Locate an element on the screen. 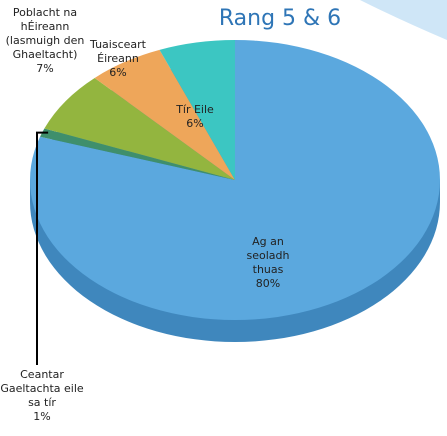 This screenshot has height=436, width=447. slice-label: Ag an seoladh thuas 80% is located at coordinates (268, 263).